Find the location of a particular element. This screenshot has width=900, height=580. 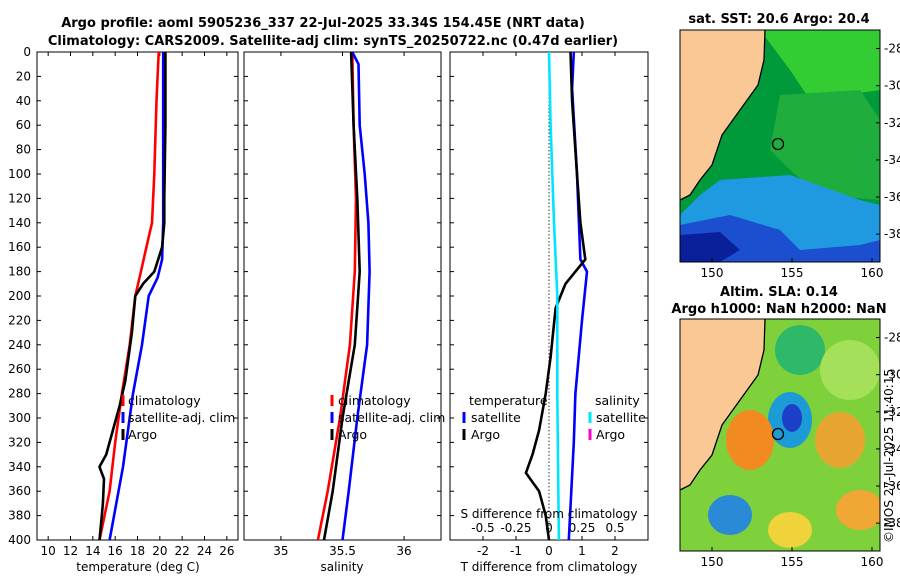

series-line-t-satellite is located at coordinates (578, 296).